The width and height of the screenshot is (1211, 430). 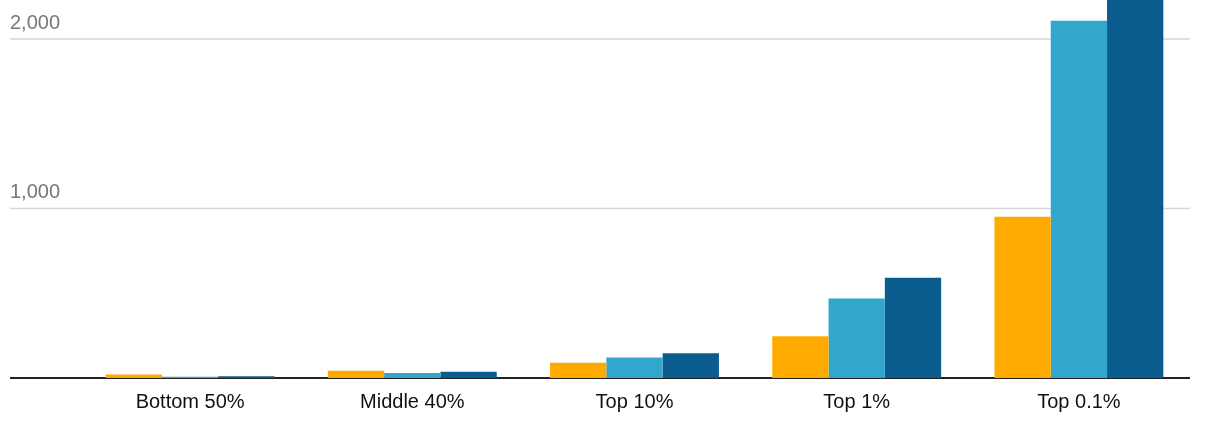 I want to click on x-tick-label: Top 0.1%, so click(x=1079, y=400).